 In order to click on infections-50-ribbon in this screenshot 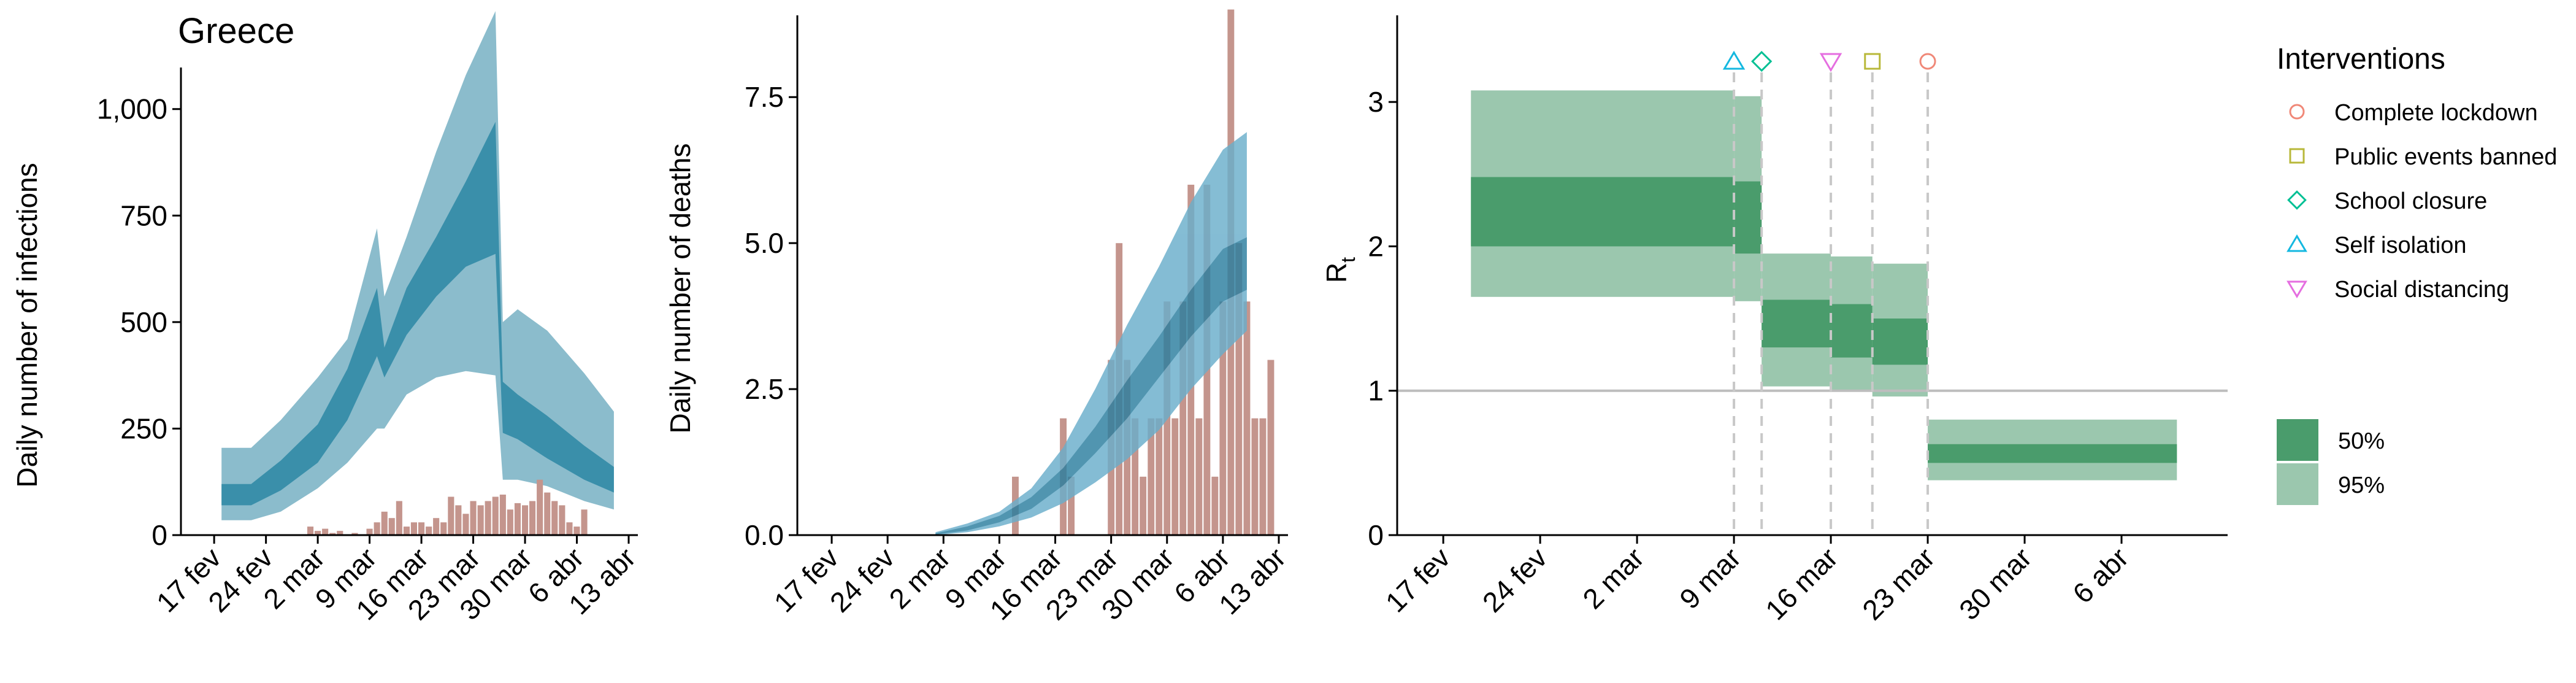, I will do `click(417, 314)`.